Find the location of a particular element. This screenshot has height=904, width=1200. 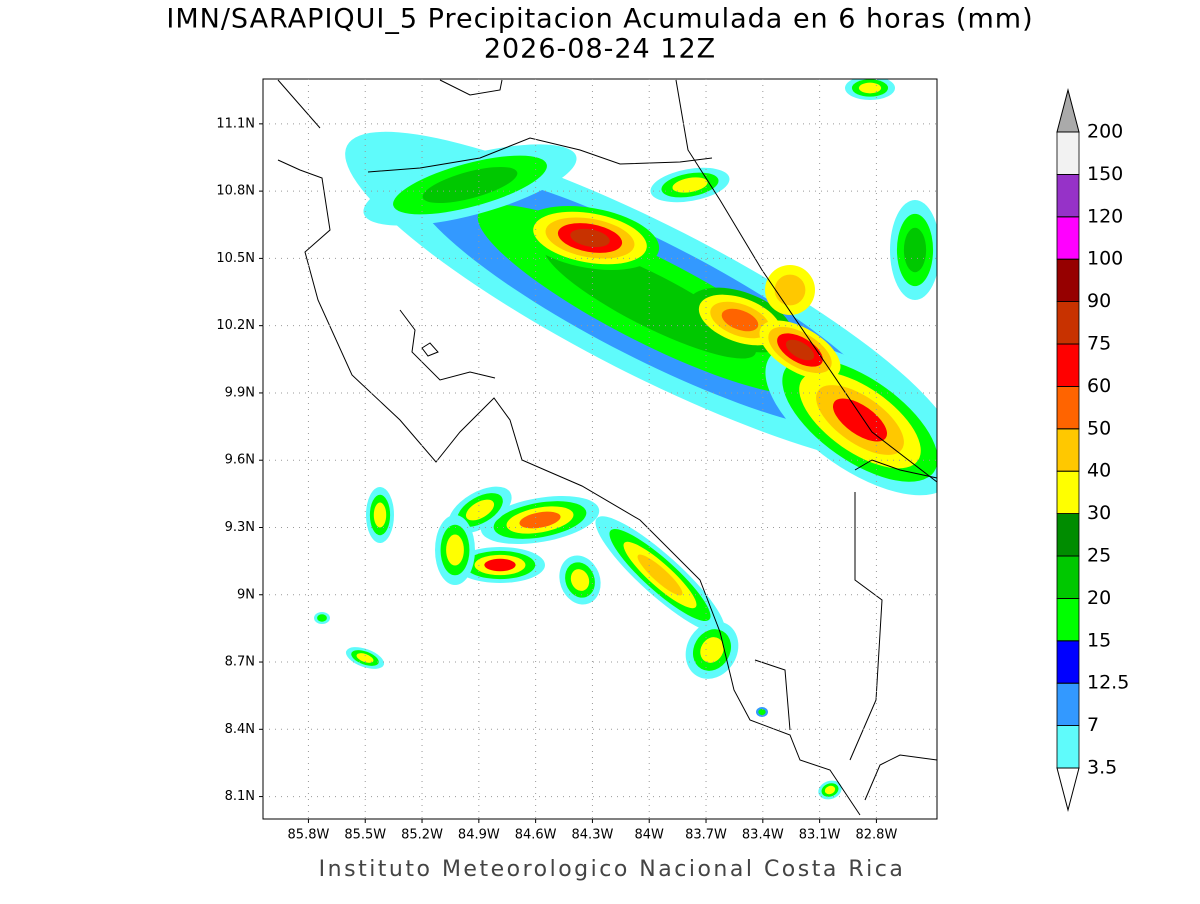

border is located at coordinates (540, 155).